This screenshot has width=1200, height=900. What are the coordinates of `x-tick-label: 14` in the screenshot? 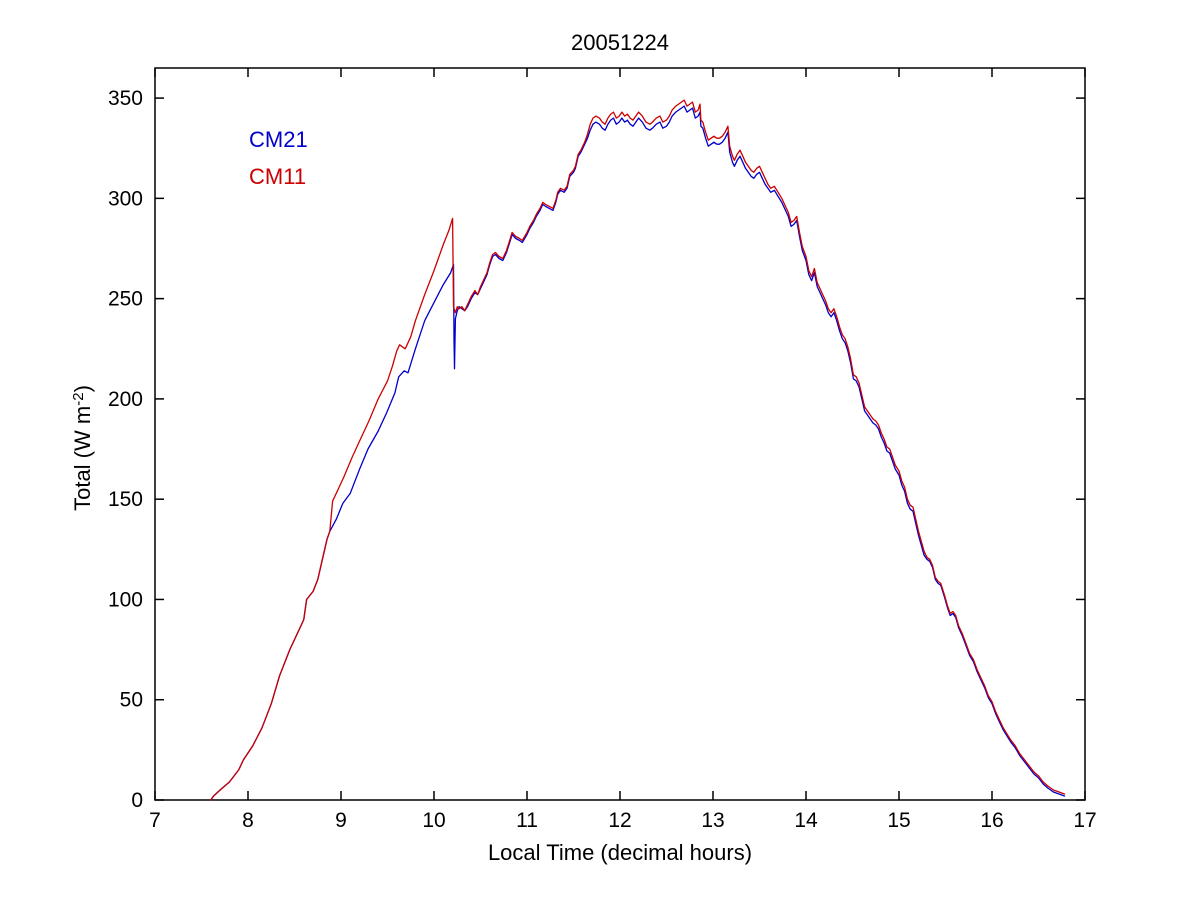 It's located at (806, 820).